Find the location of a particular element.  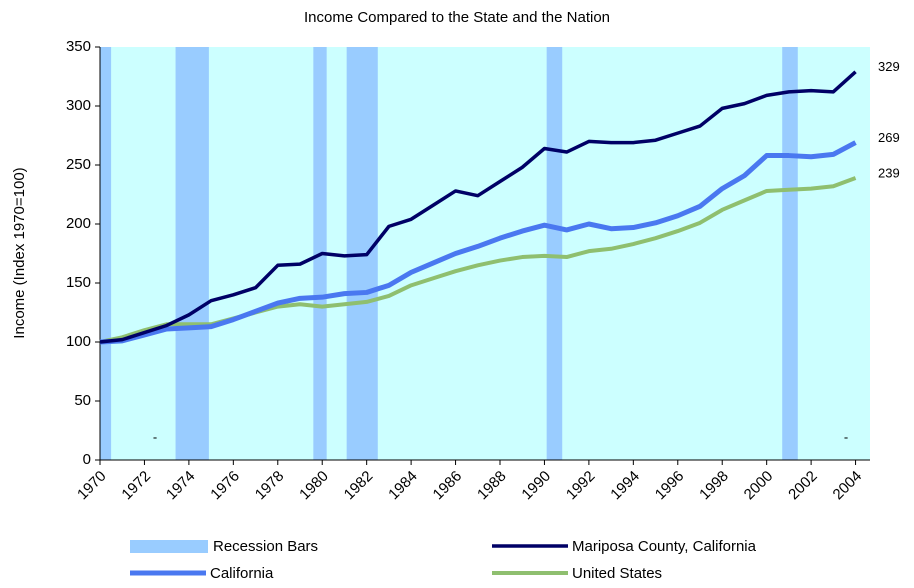

x-tick-label: 1978 is located at coordinates (270, 486).